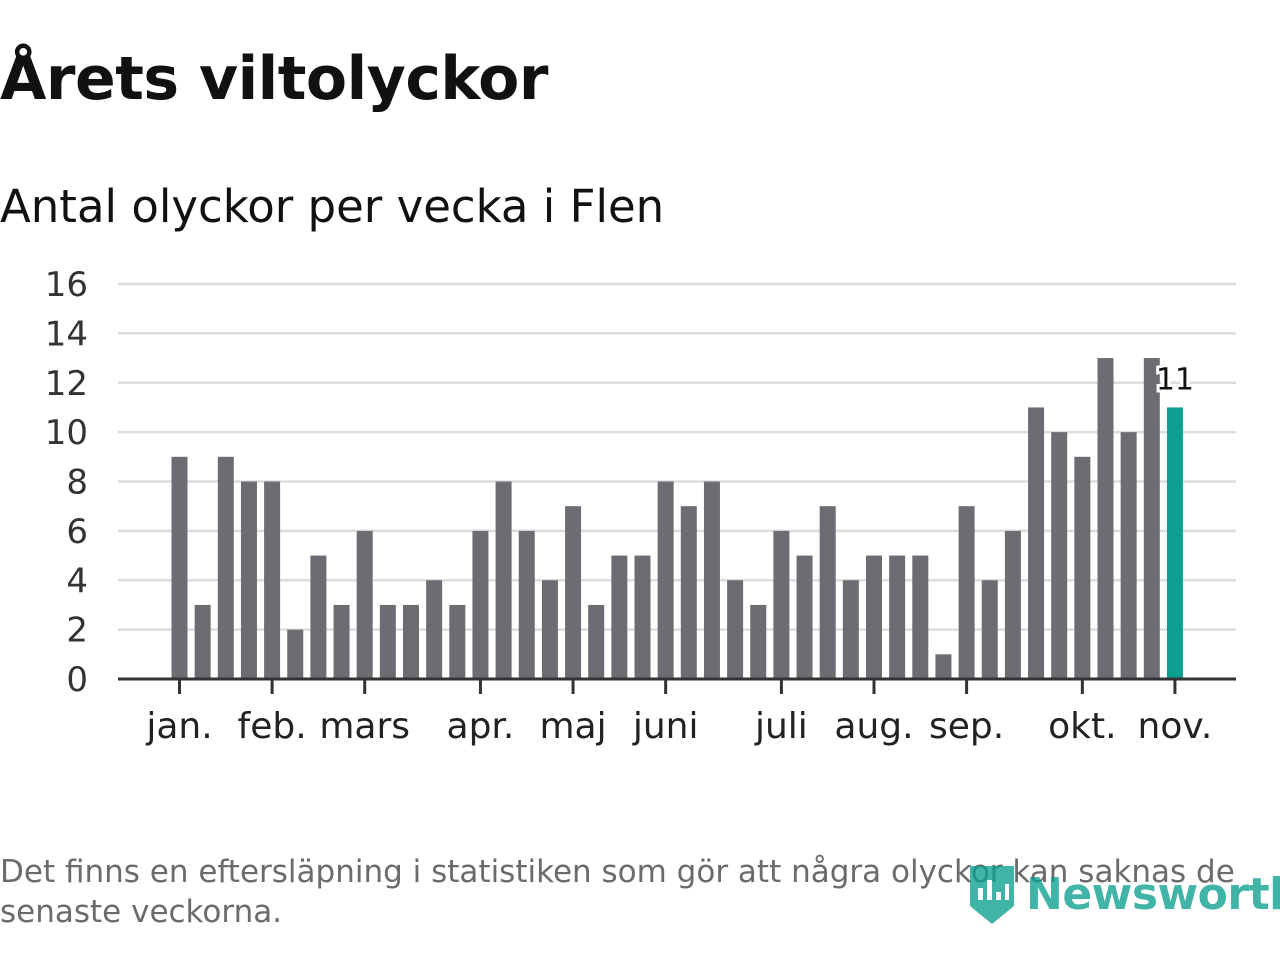  What do you see at coordinates (77, 532) in the screenshot?
I see `y-tick-label: 6` at bounding box center [77, 532].